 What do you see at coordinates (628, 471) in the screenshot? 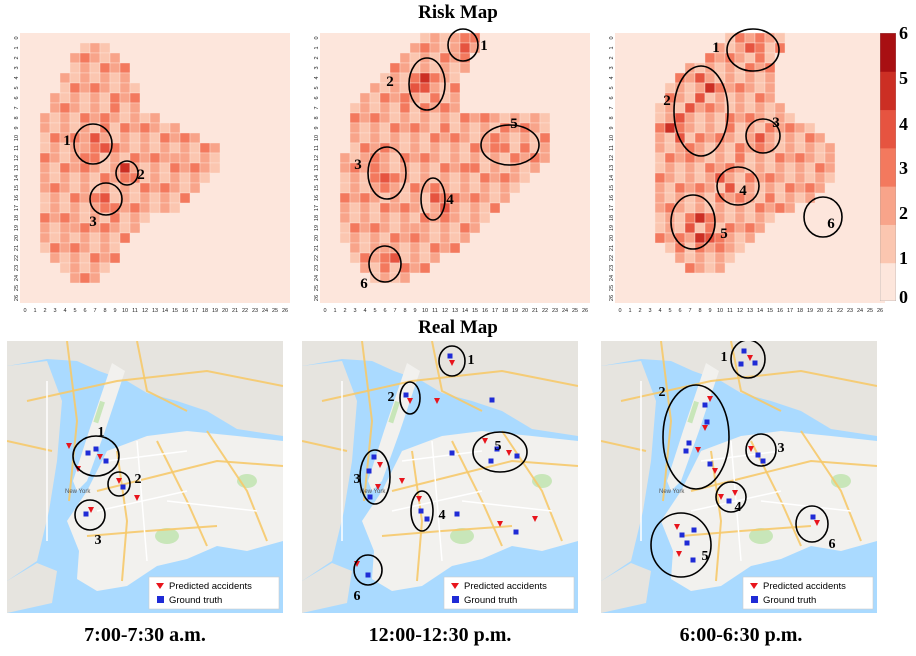
I see `land-west` at bounding box center [628, 471].